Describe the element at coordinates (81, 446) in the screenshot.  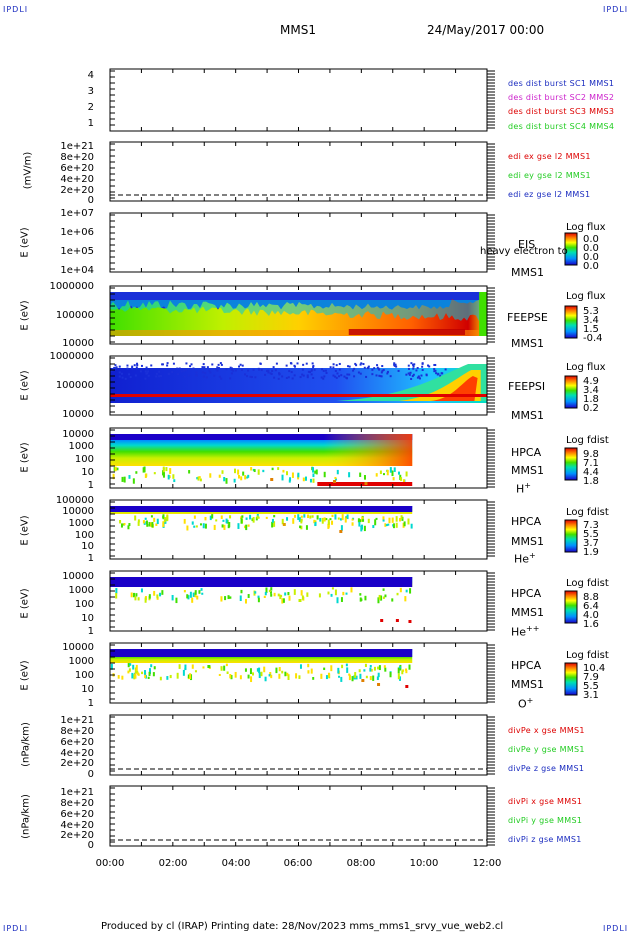
I see `panel6-ytick: 1000` at that location.